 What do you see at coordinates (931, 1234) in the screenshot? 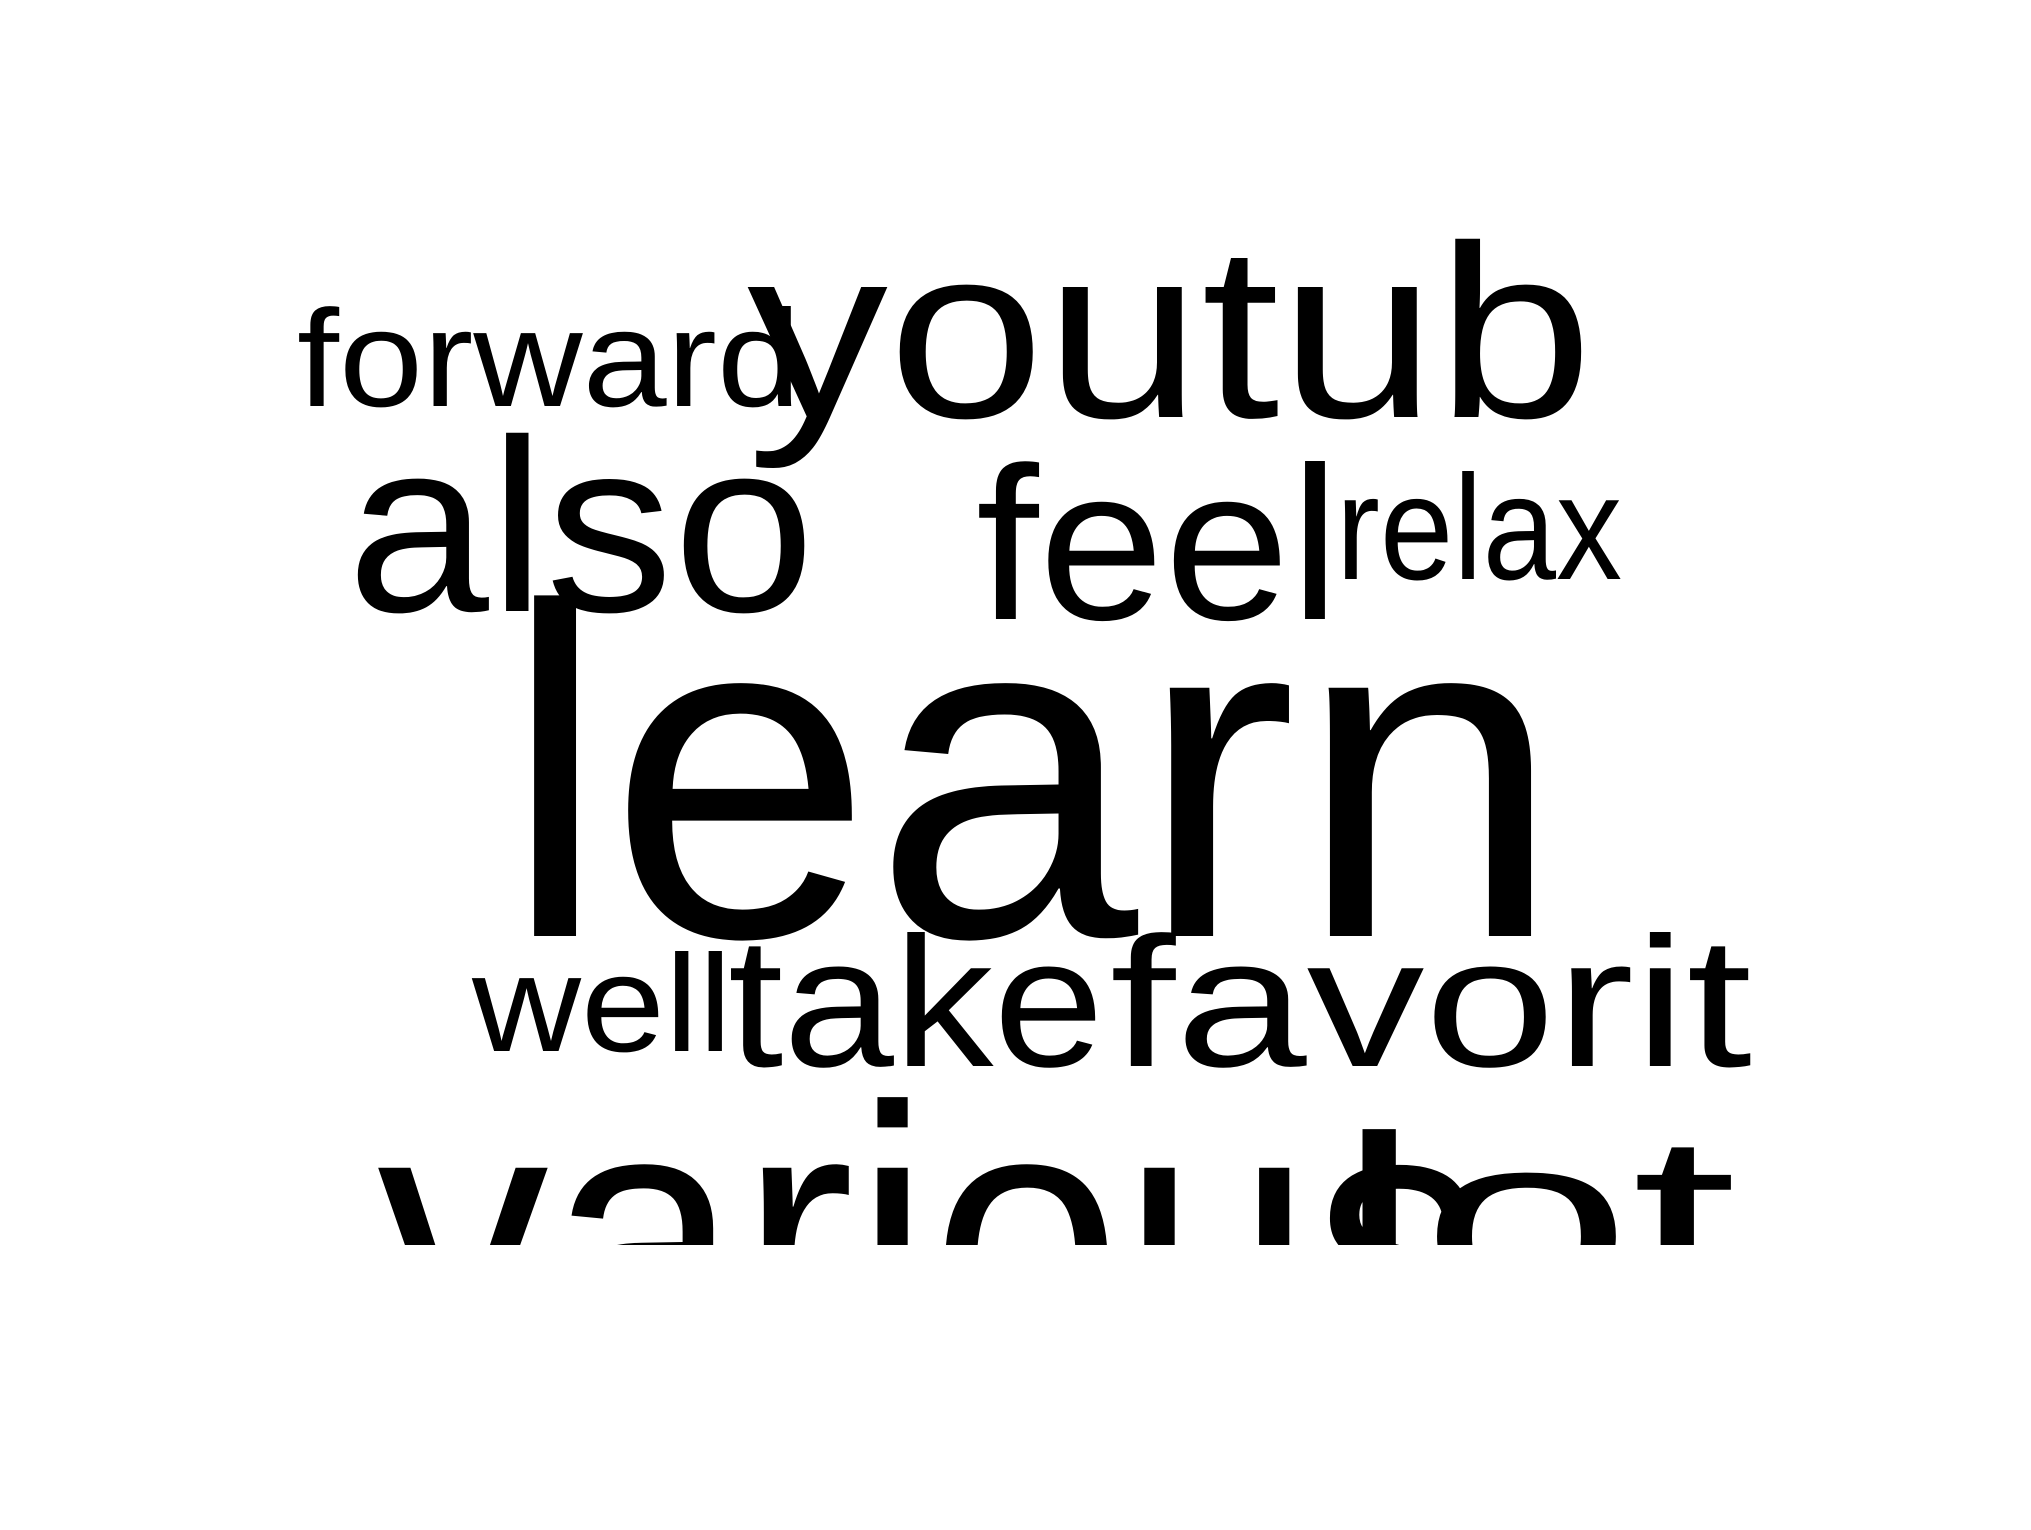
I see `word-various: various` at bounding box center [931, 1234].